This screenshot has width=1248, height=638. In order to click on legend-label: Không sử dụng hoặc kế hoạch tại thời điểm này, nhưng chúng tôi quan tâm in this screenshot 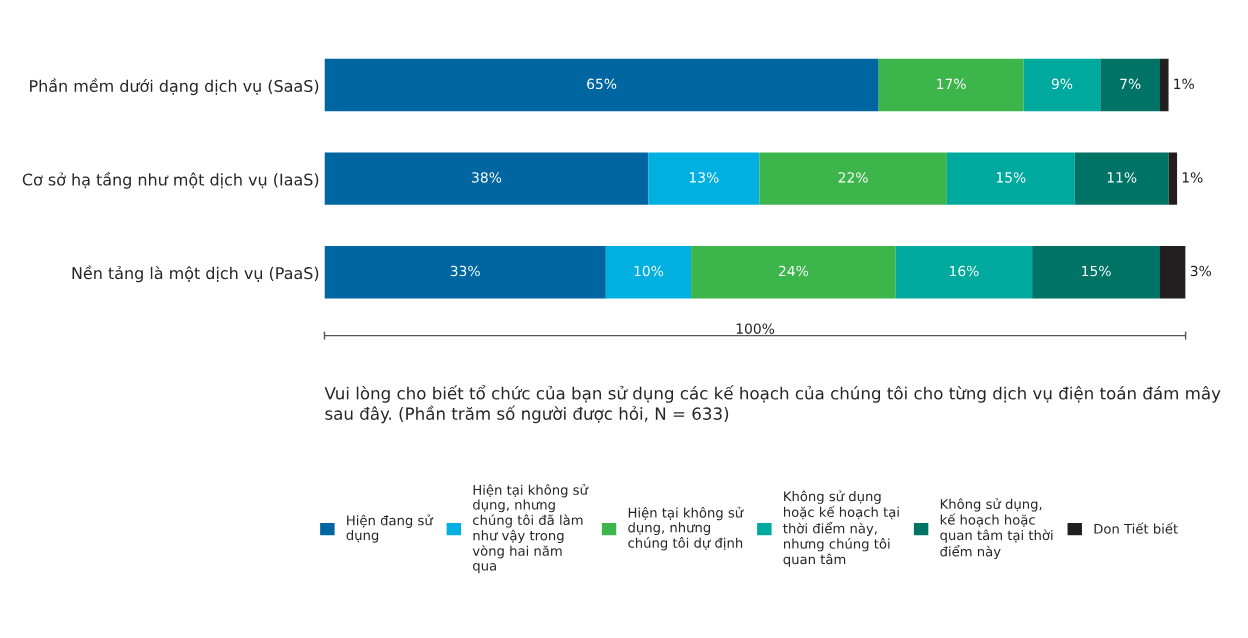, I will do `click(841, 528)`.